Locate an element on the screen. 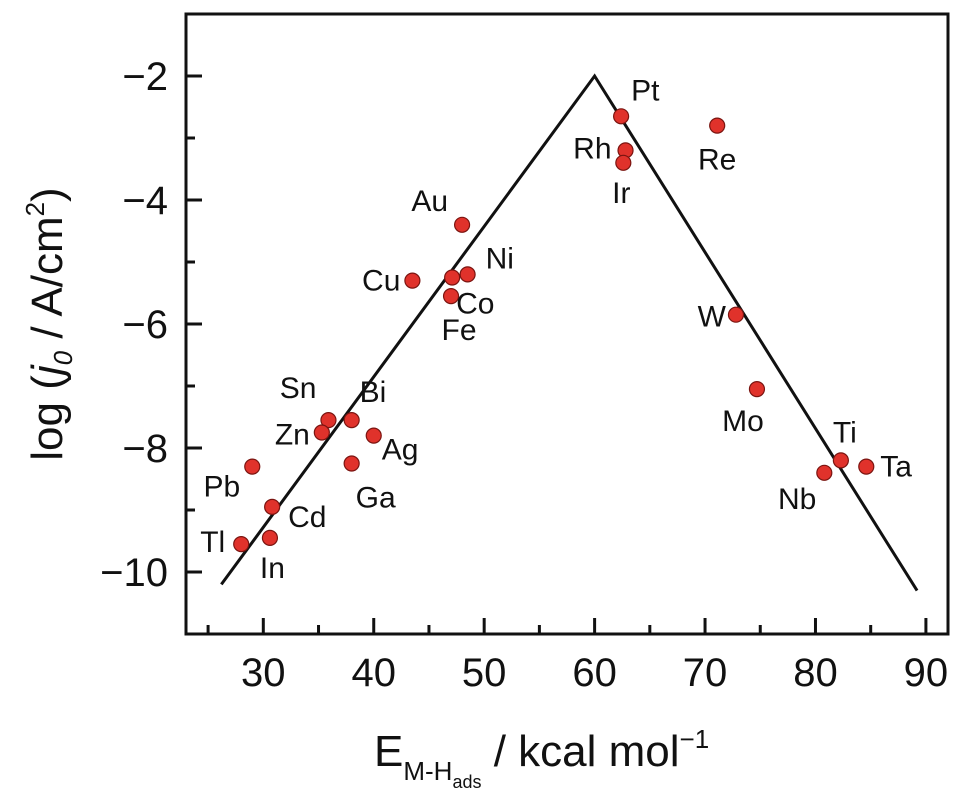 This screenshot has height=796, width=979. point-label-pb: Pb is located at coordinates (222, 487).